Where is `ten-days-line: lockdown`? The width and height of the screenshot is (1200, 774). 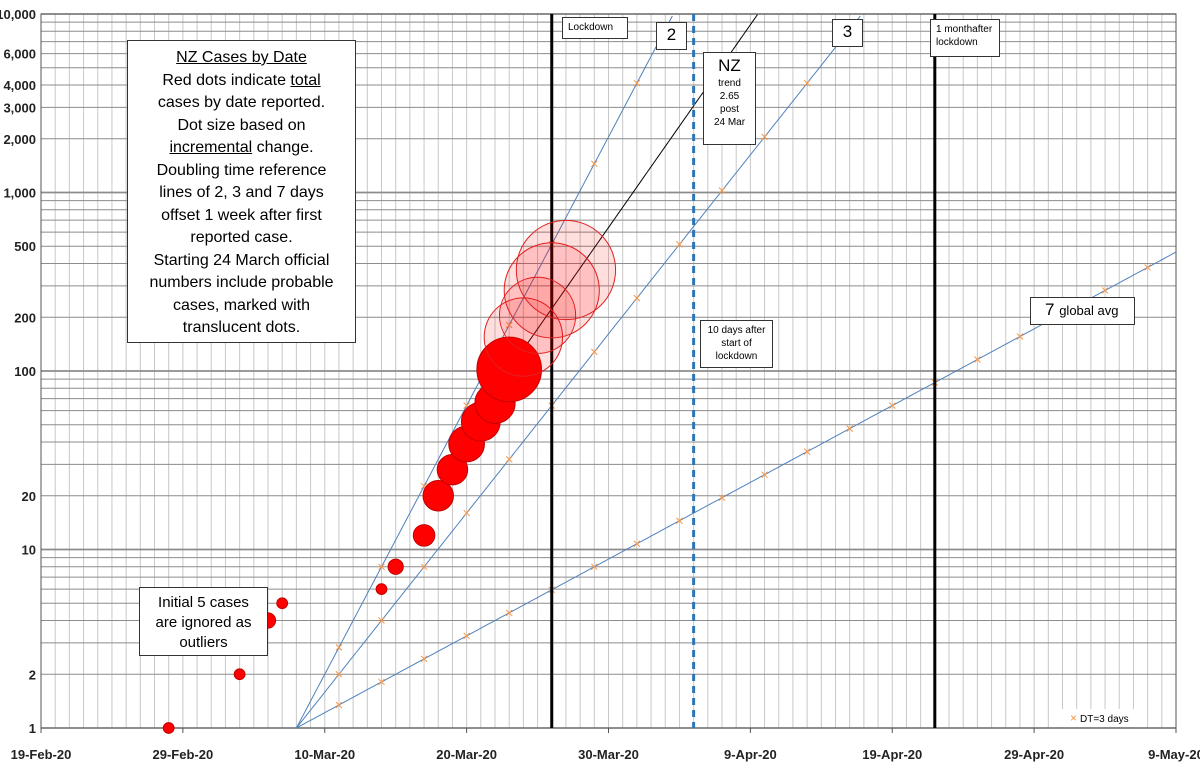 ten-days-line: lockdown is located at coordinates (736, 356).